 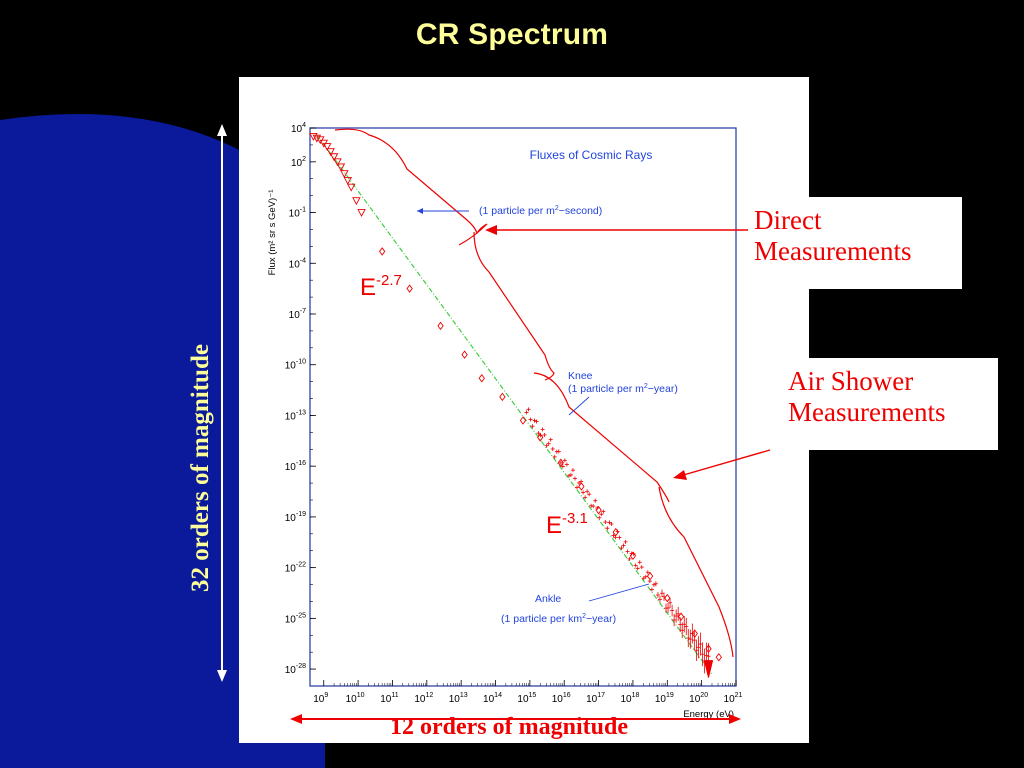 What do you see at coordinates (295, 618) in the screenshot?
I see `y-tick-label: 10⁻²⁵` at bounding box center [295, 618].